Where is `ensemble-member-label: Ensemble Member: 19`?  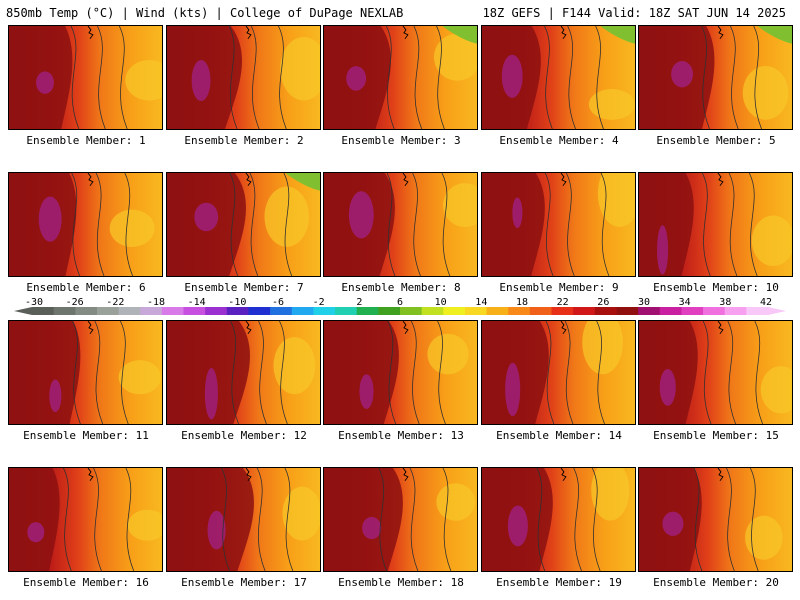
ensemble-member-label: Ensemble Member: 19 is located at coordinates (559, 582).